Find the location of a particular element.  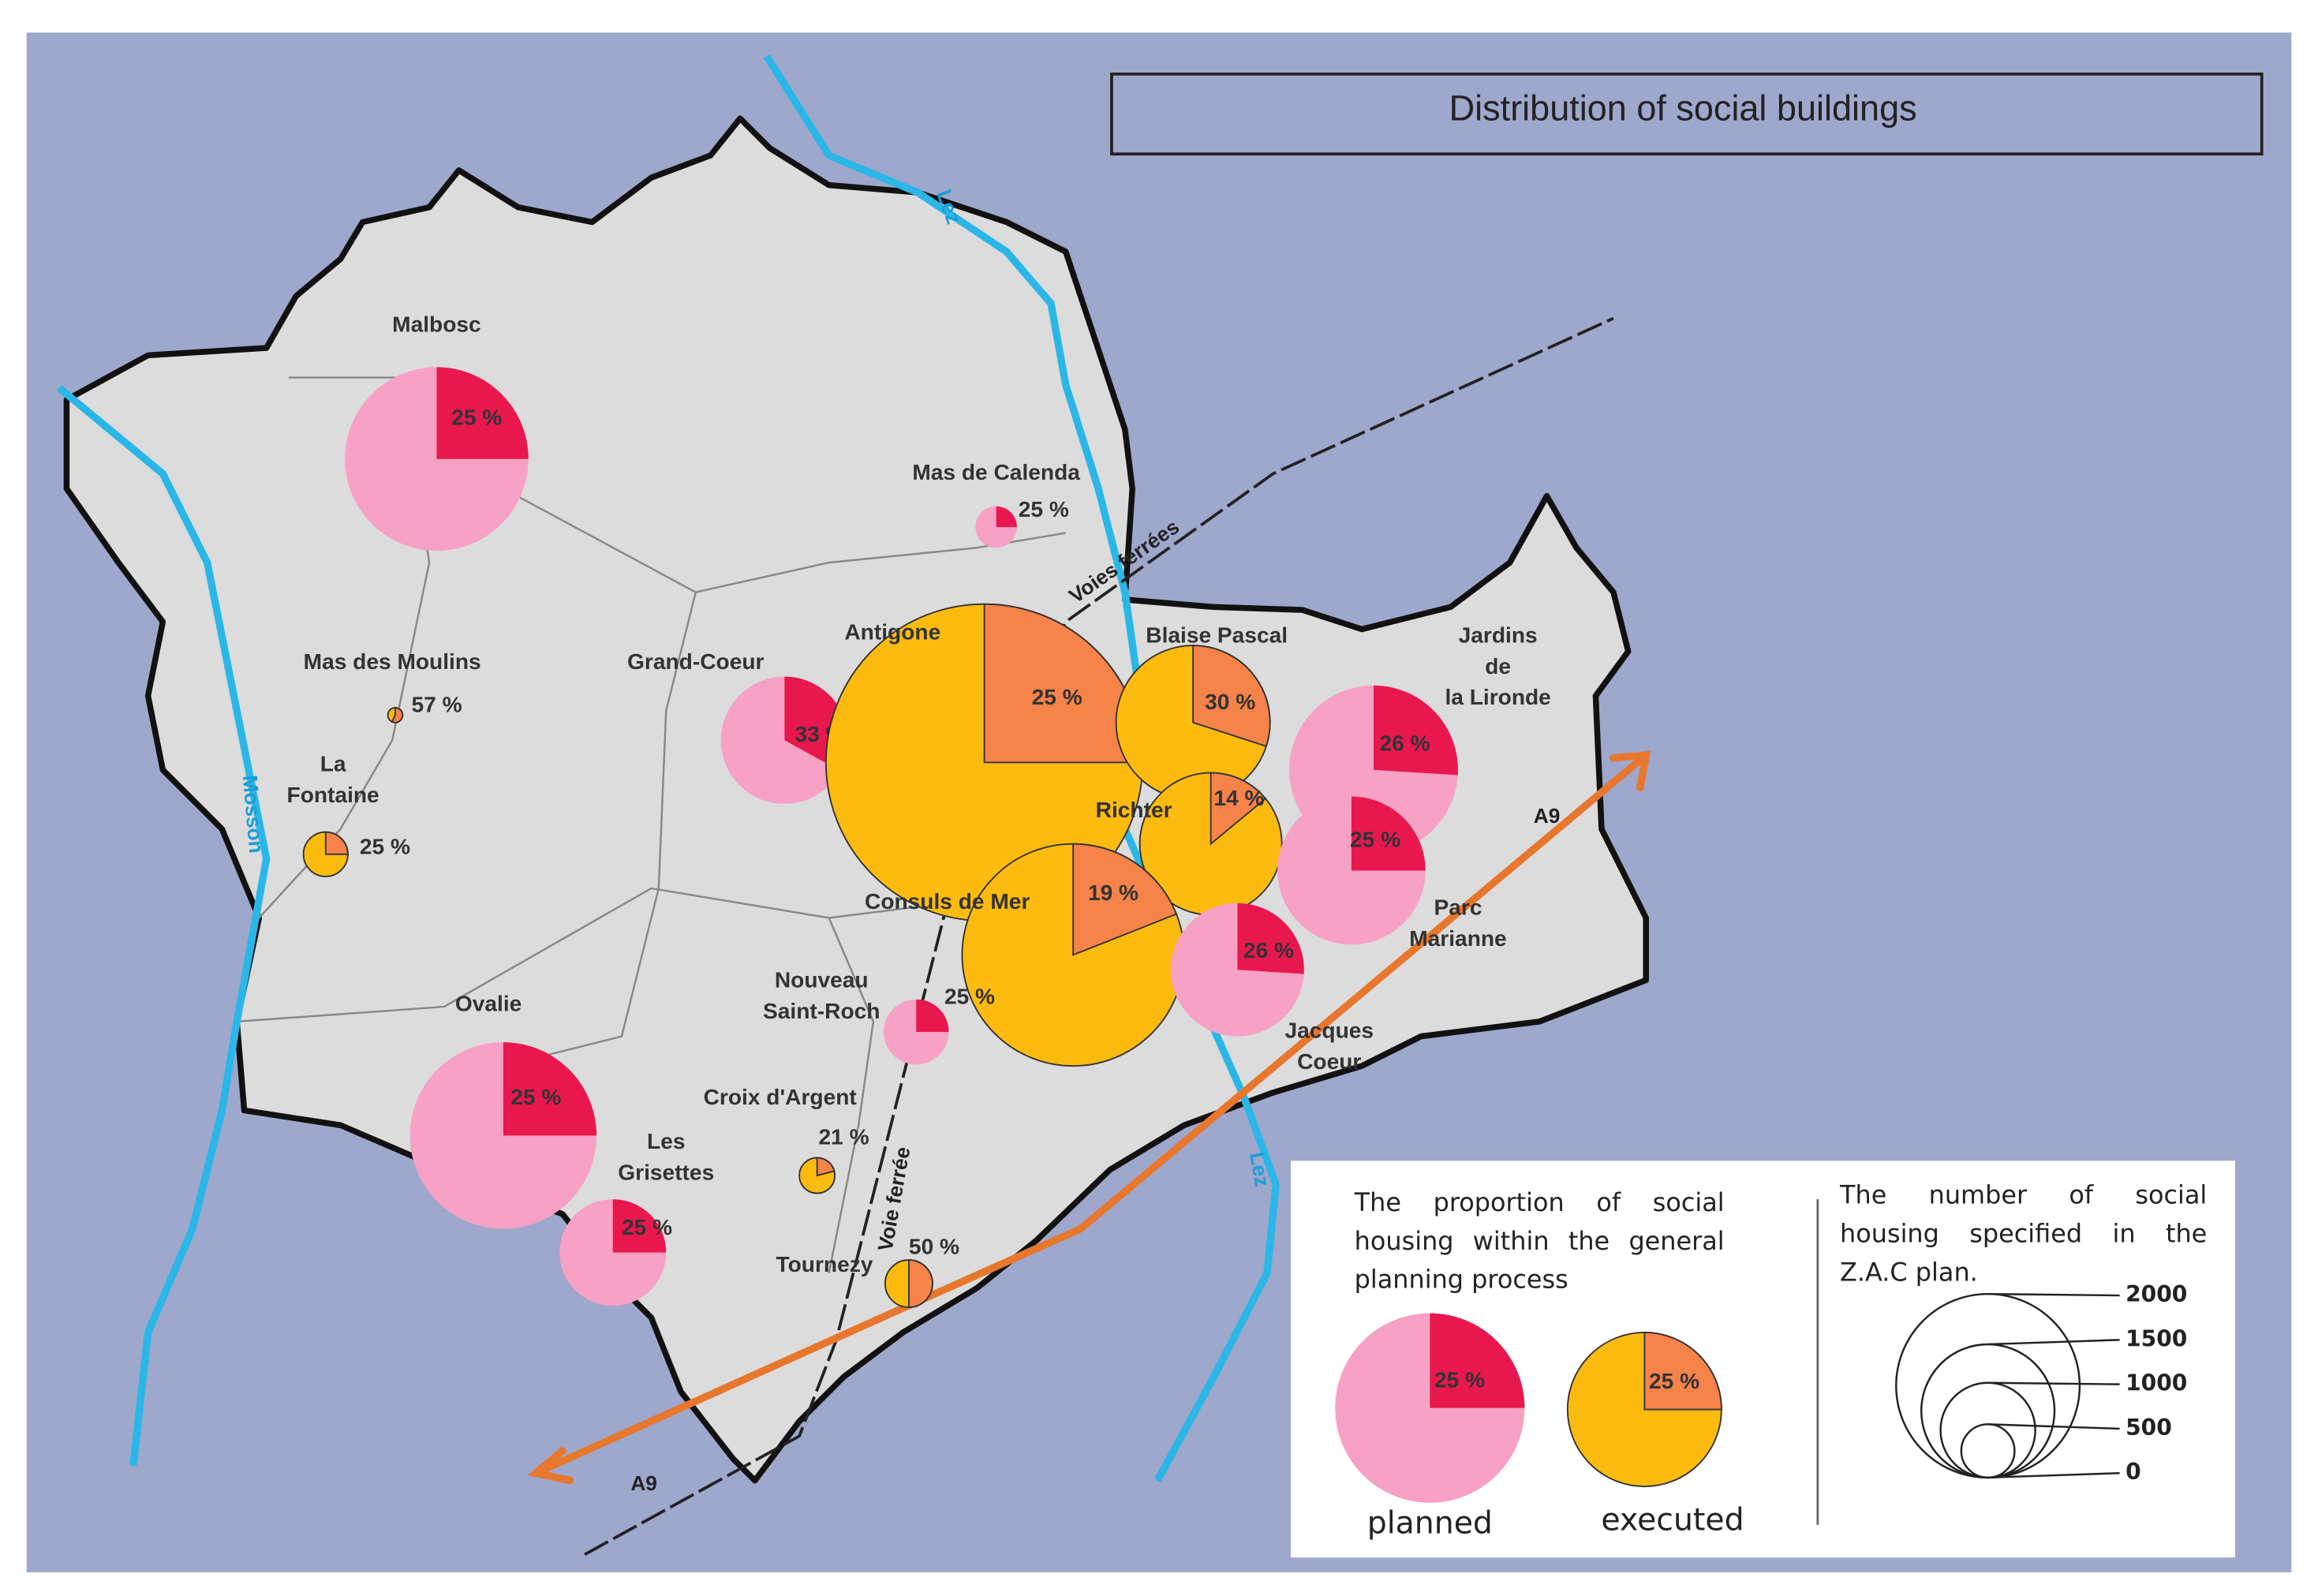

zone-name: Ovalie is located at coordinates (488, 1004).